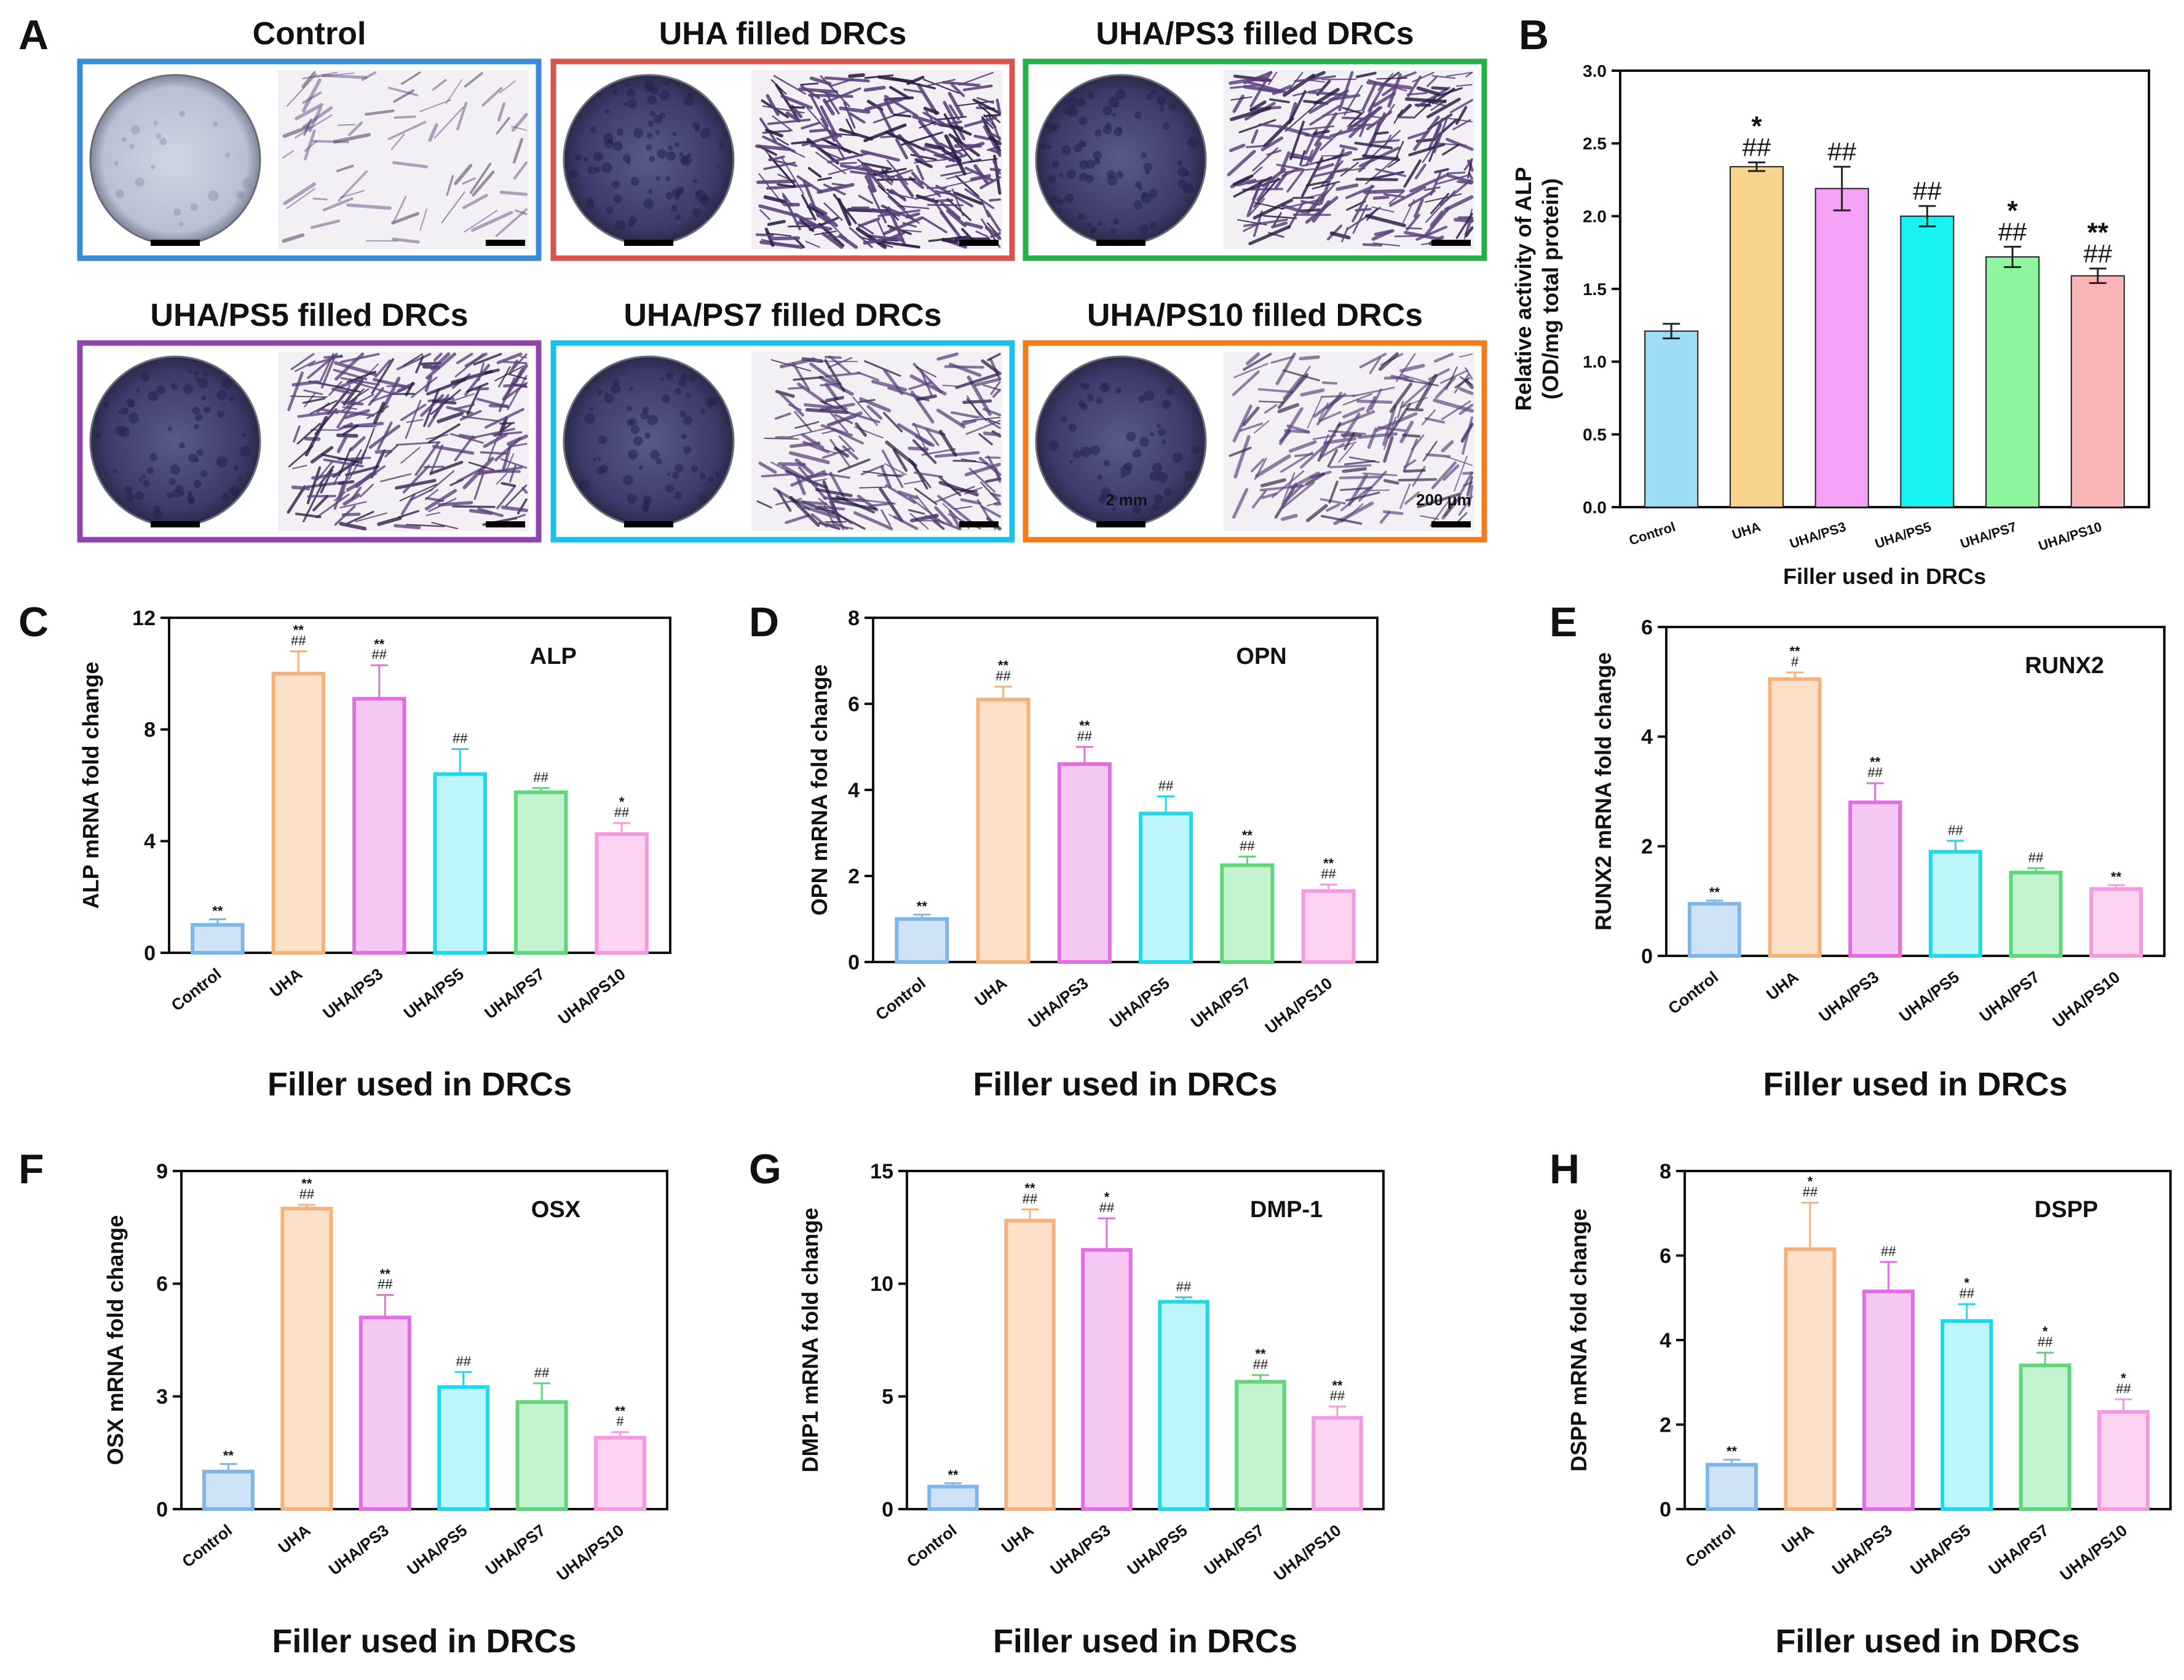 The image size is (2184, 1680). I want to click on x-tick-label: Control, so click(1652, 533).